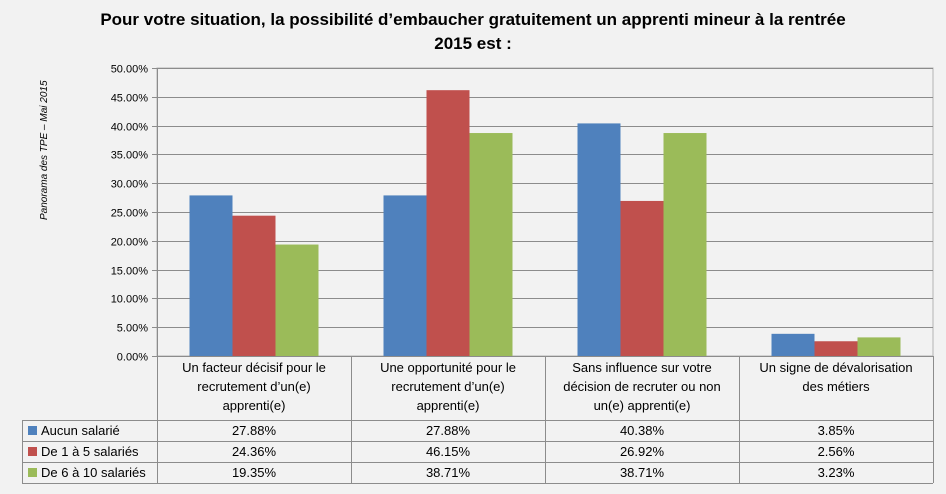 The width and height of the screenshot is (946, 494). What do you see at coordinates (90, 451) in the screenshot?
I see `series-name: De 1 à 5 salariés` at bounding box center [90, 451].